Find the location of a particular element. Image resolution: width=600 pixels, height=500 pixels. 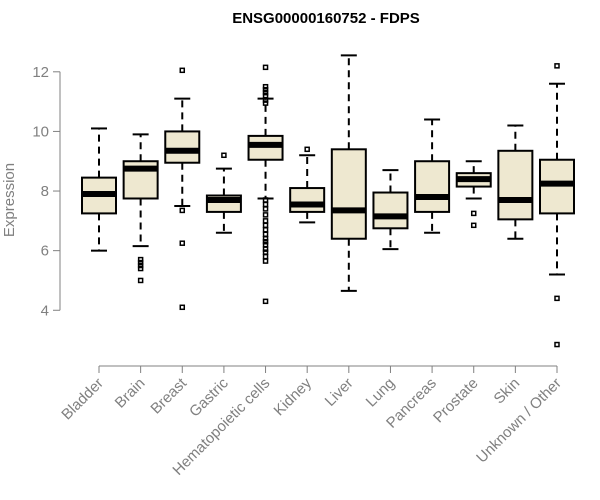

x-tick-label: Brain is located at coordinates (130, 393).